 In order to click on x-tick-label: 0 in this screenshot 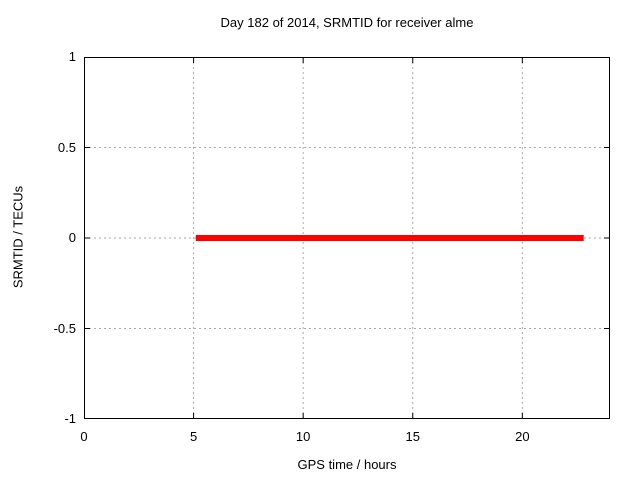, I will do `click(84, 436)`.